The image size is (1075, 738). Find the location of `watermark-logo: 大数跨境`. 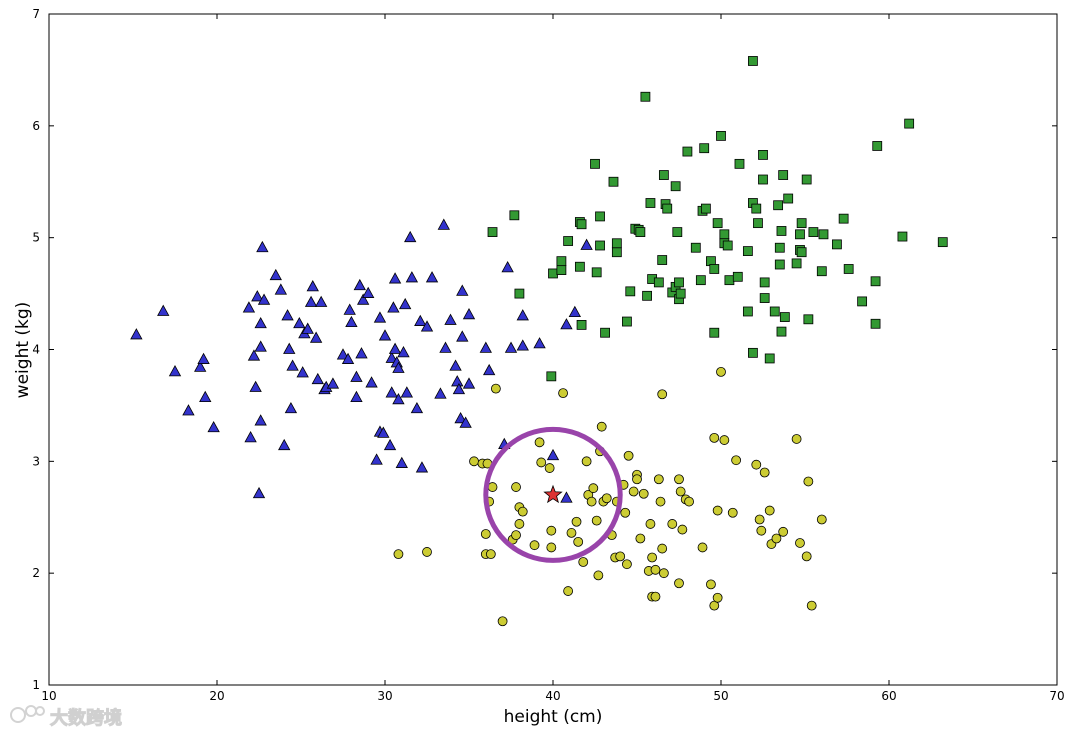

watermark-logo: 大数跨境 is located at coordinates (66, 717).